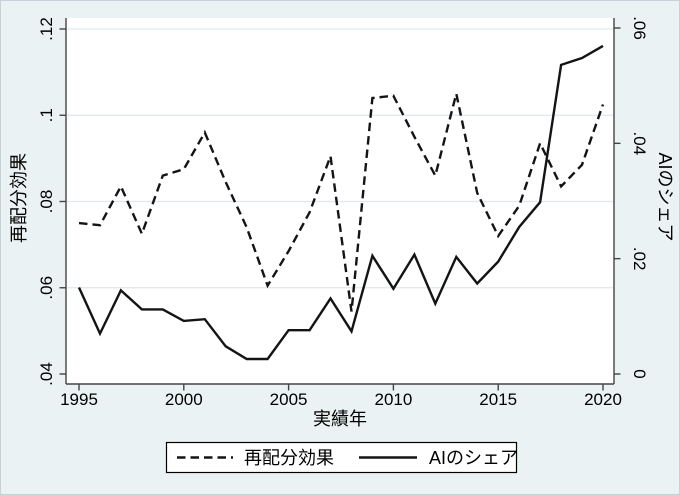 The image size is (680, 495). What do you see at coordinates (19, 198) in the screenshot?
I see `y-left-axis-title: 再配分効果` at bounding box center [19, 198].